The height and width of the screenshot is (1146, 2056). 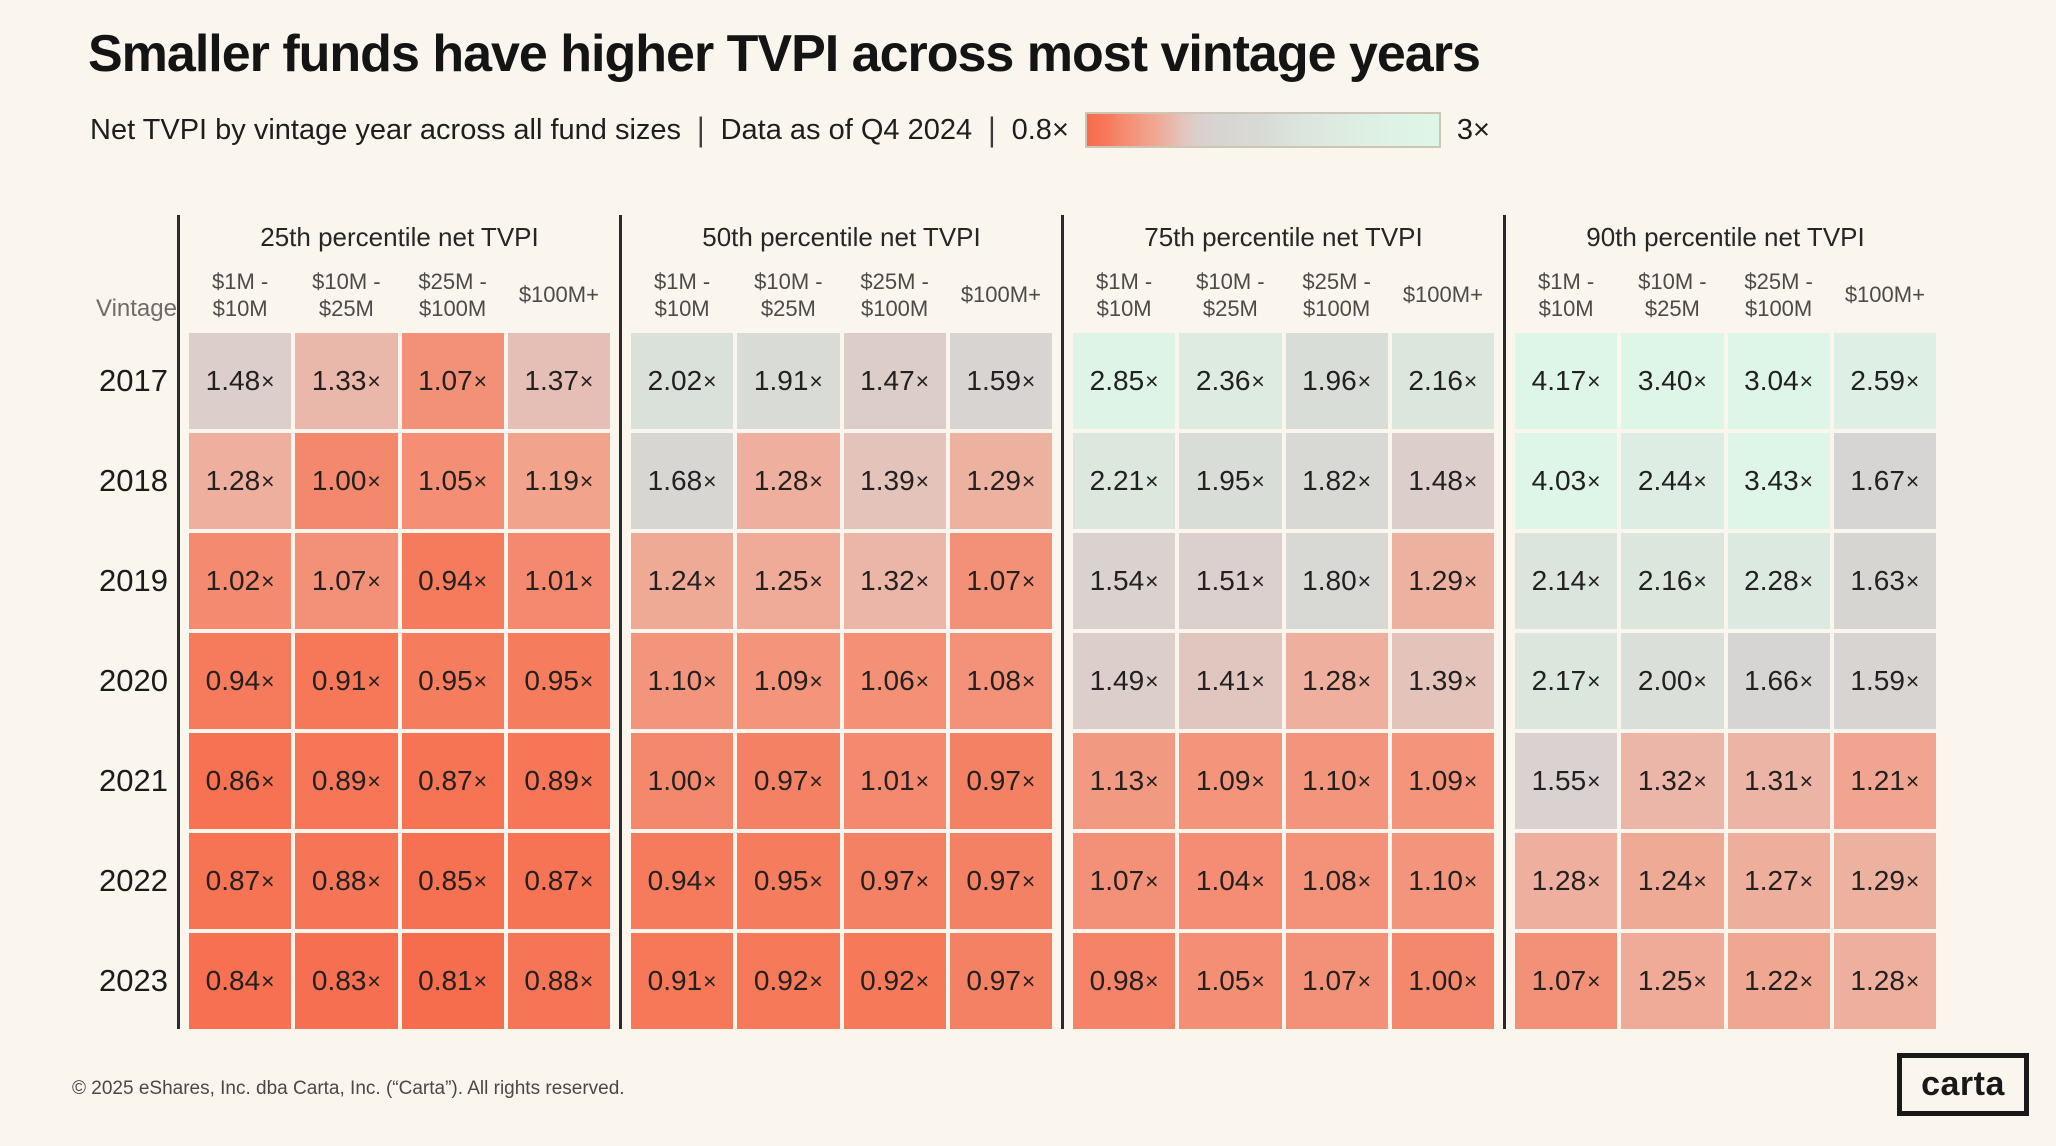 I want to click on heatmap-cell: 2.59 ×, so click(x=1884, y=381).